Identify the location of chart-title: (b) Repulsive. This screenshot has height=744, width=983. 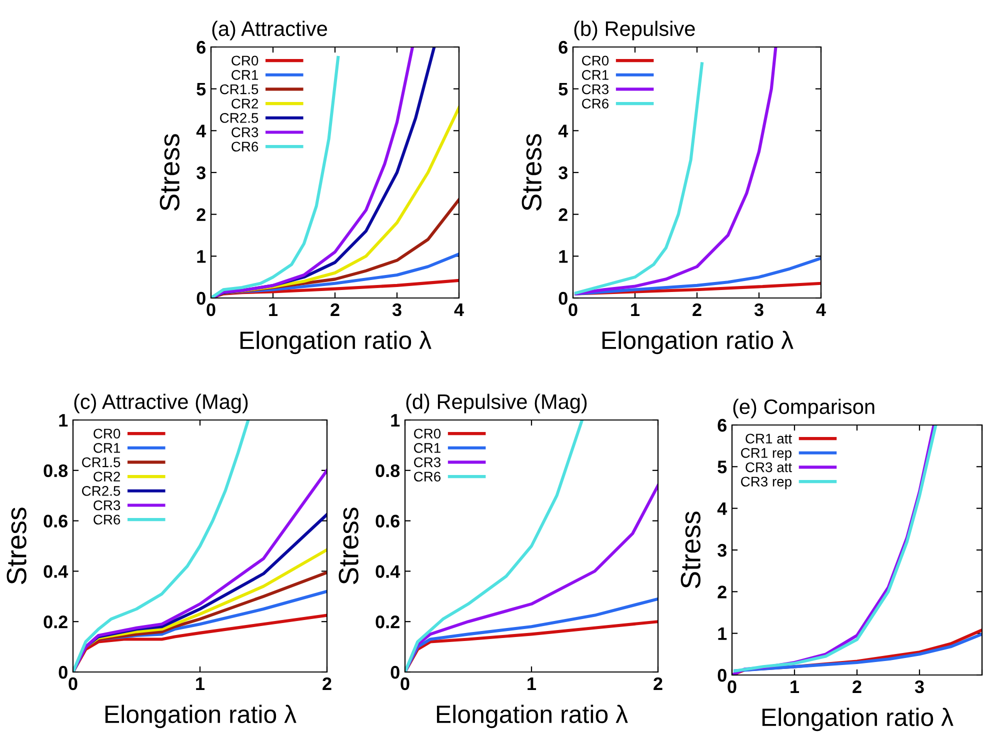
(634, 30).